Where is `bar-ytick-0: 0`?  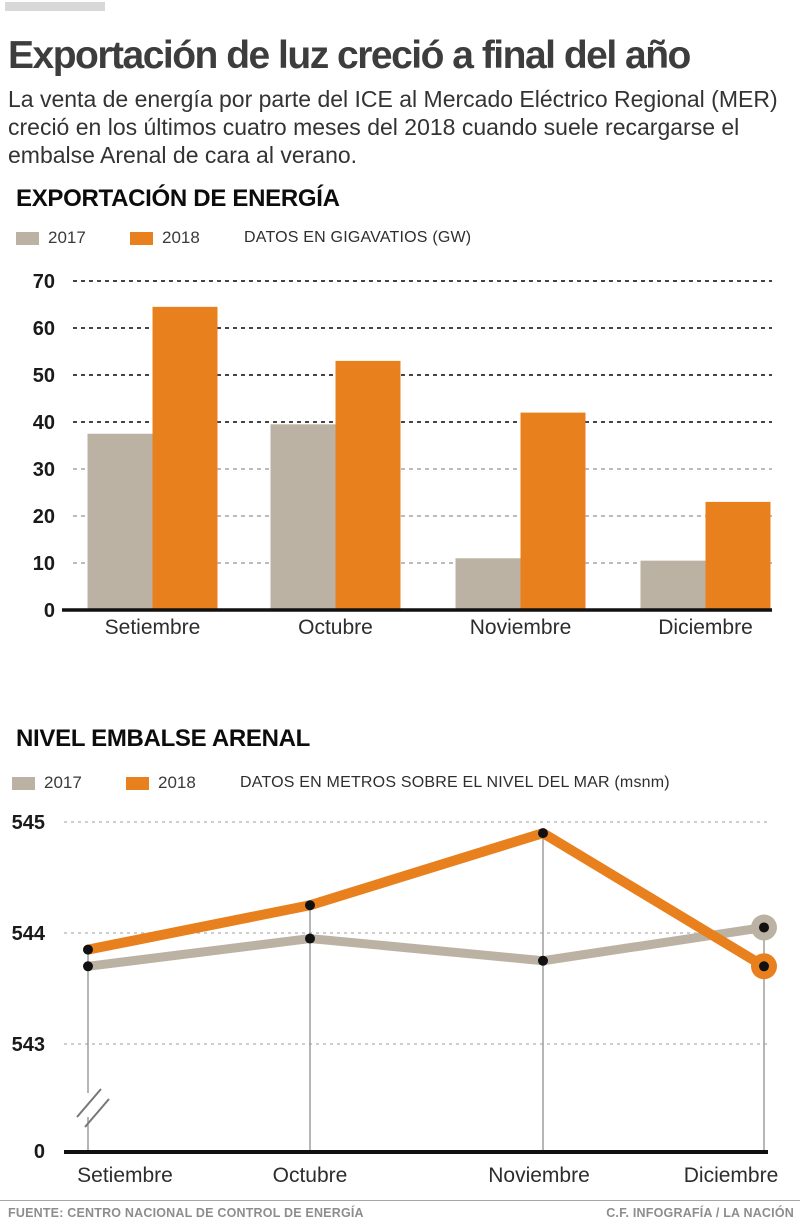 bar-ytick-0: 0 is located at coordinates (49, 611).